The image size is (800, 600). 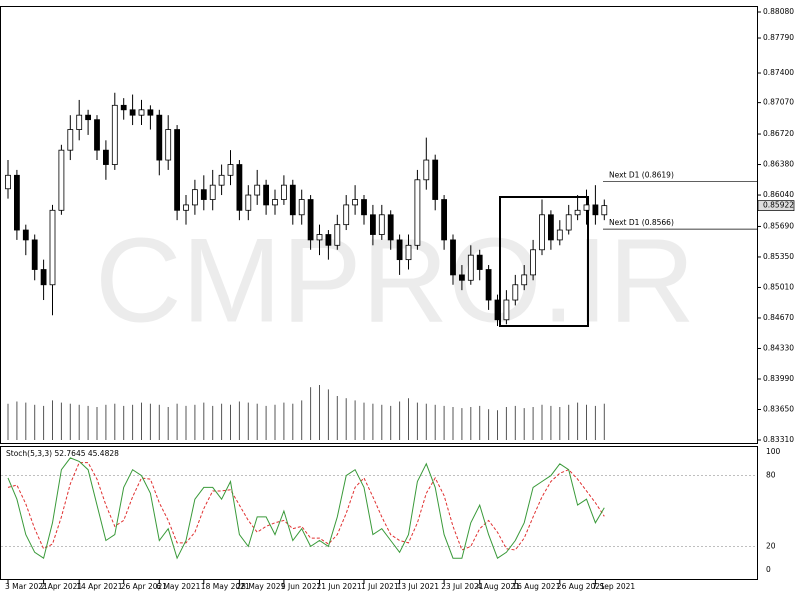 What do you see at coordinates (778, 286) in the screenshot?
I see `y-tick-label: 0.85010` at bounding box center [778, 286].